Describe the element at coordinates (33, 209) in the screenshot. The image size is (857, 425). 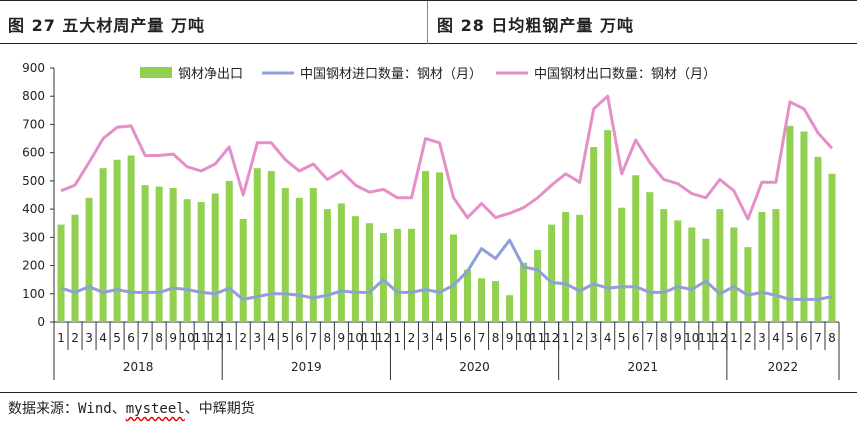
I see `y-tick-label: 400` at that location.